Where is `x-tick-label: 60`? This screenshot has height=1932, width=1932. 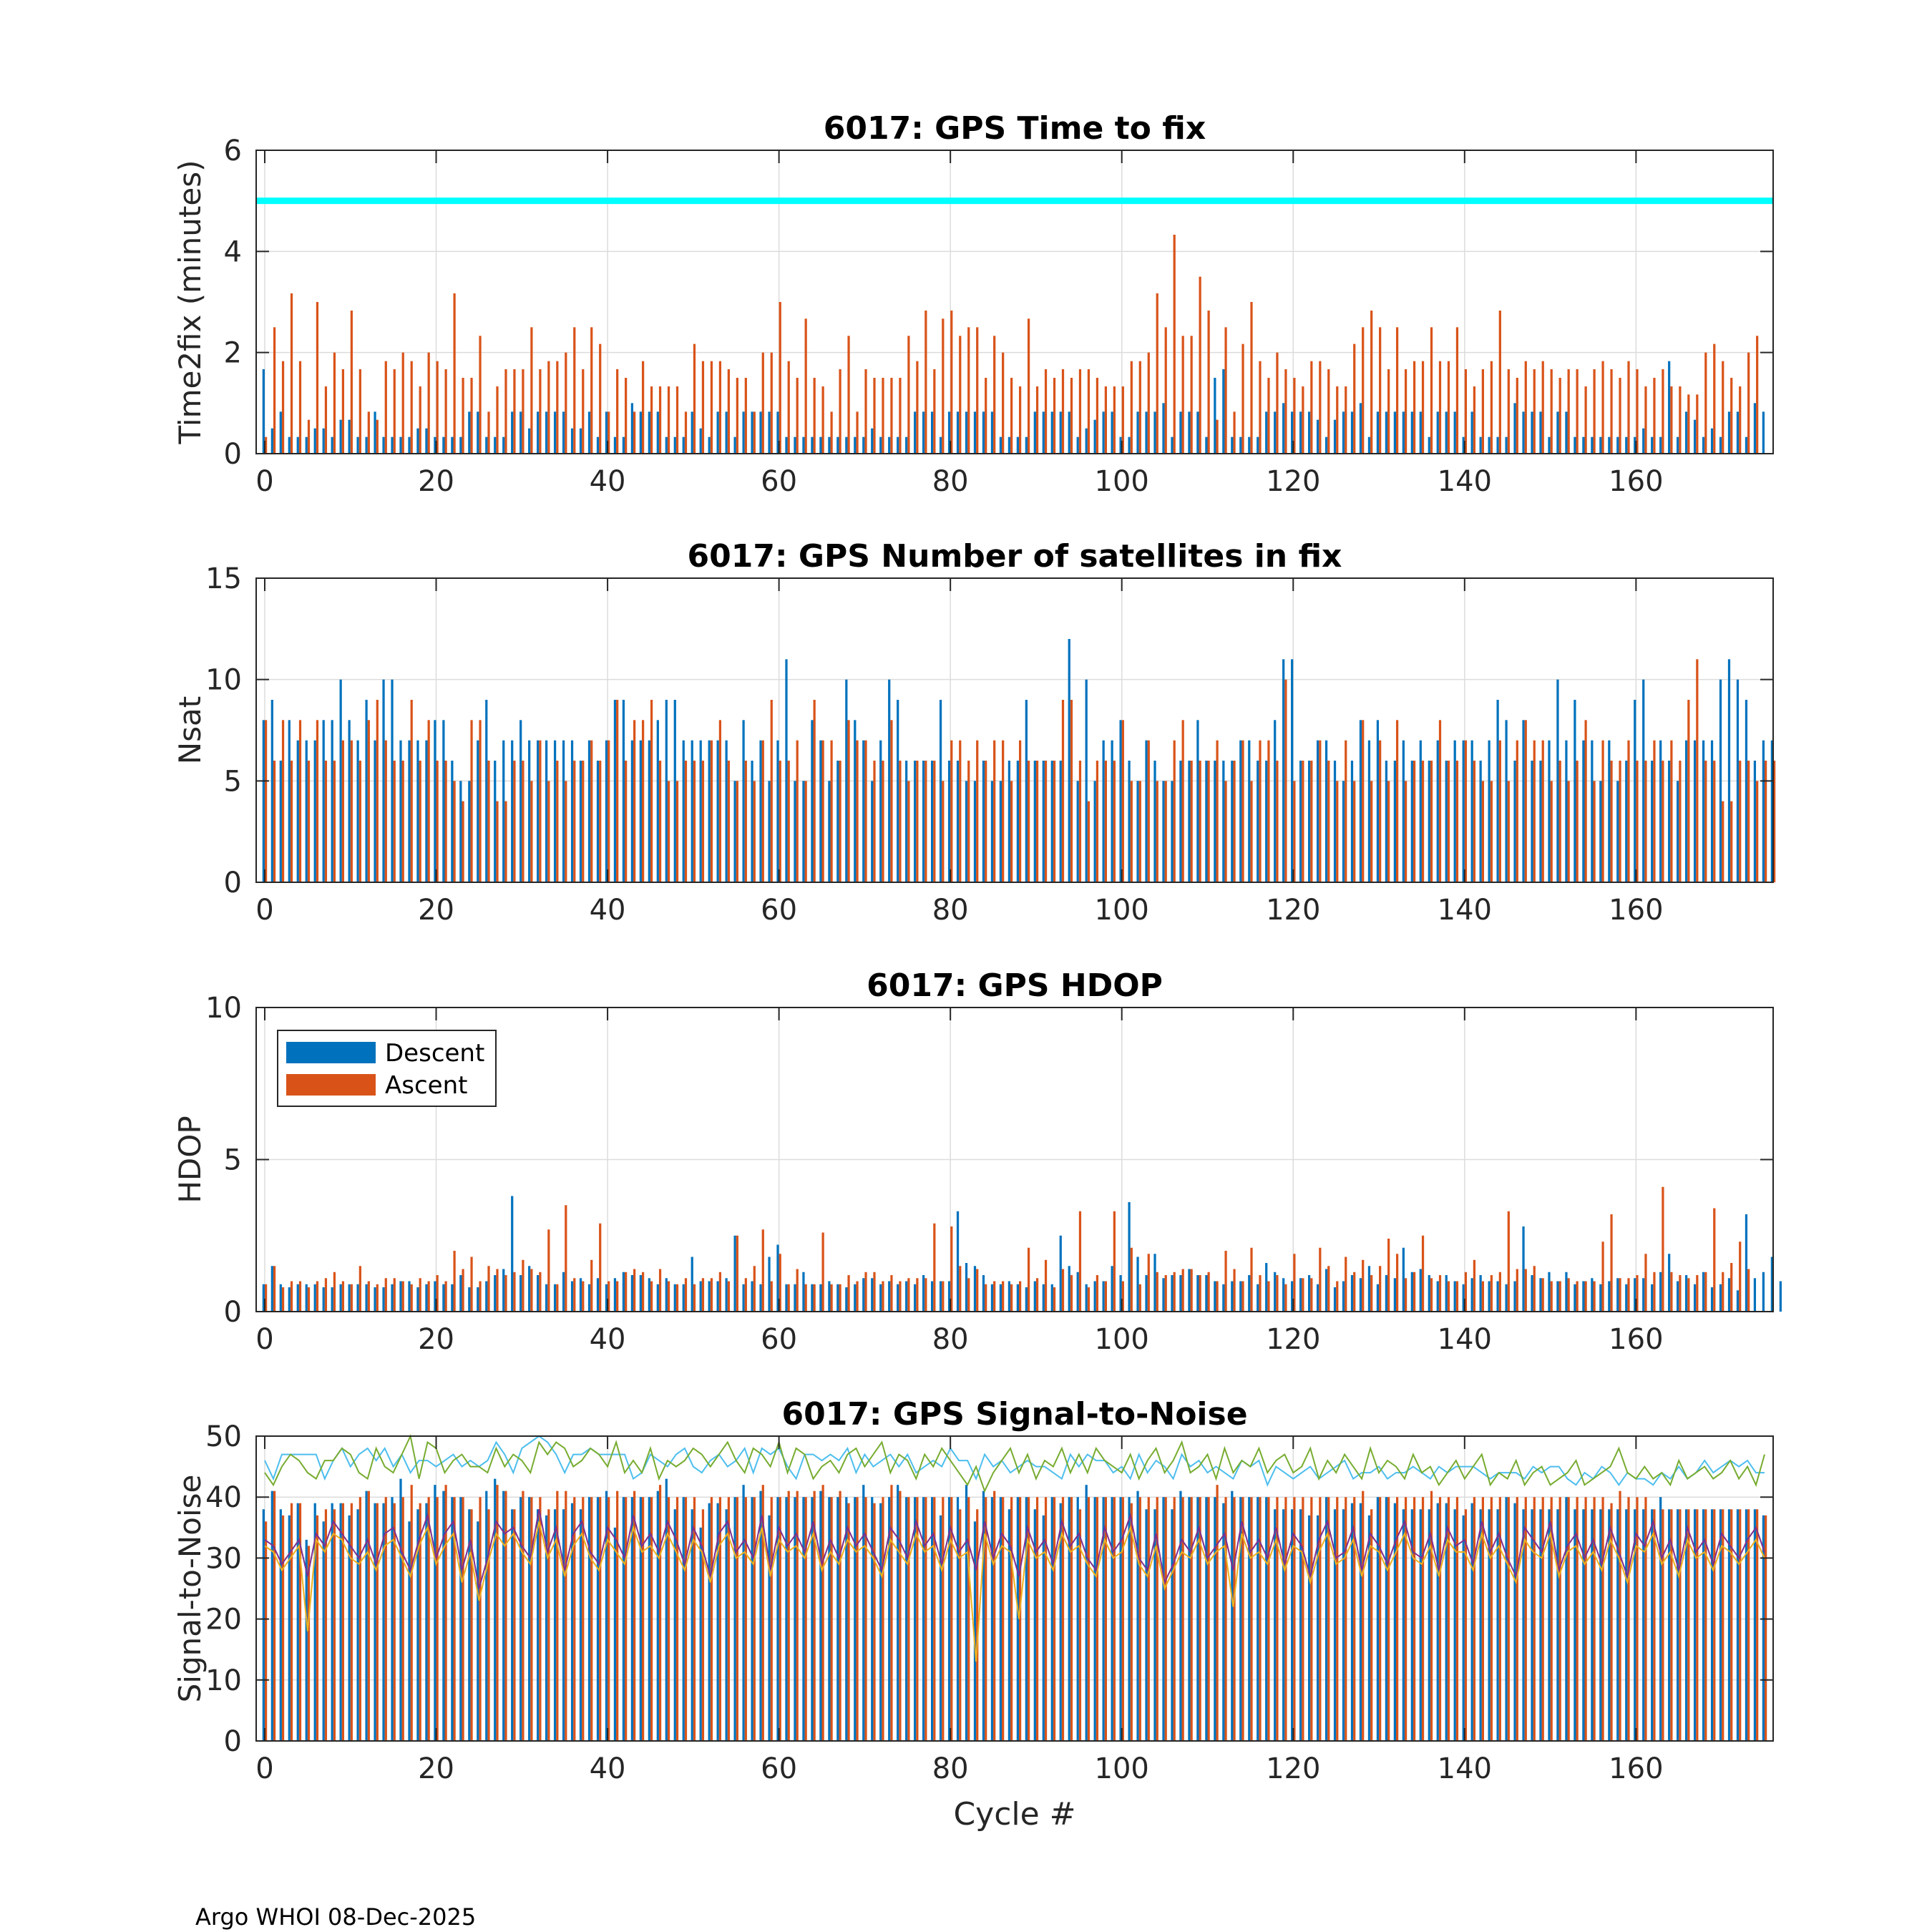 x-tick-label: 60 is located at coordinates (779, 911).